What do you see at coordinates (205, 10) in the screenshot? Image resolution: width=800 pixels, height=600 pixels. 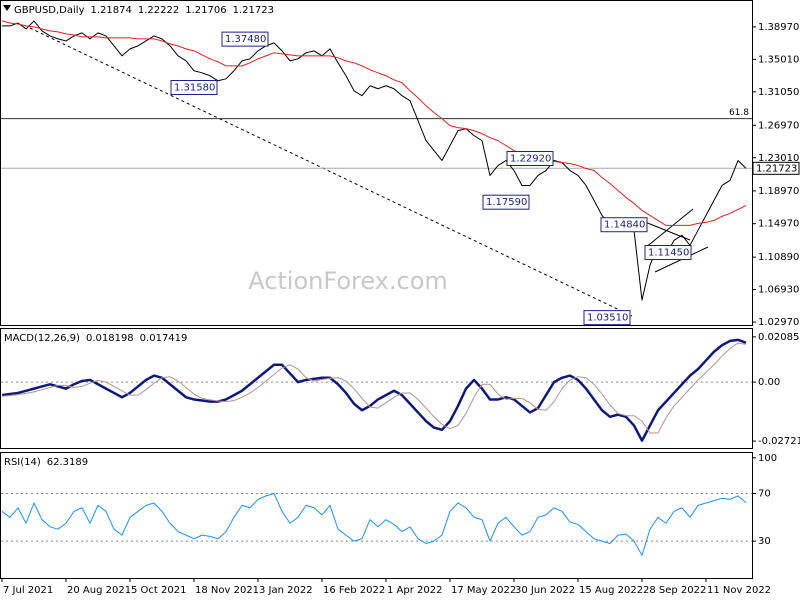 I see `readout-value: 1.21706` at bounding box center [205, 10].